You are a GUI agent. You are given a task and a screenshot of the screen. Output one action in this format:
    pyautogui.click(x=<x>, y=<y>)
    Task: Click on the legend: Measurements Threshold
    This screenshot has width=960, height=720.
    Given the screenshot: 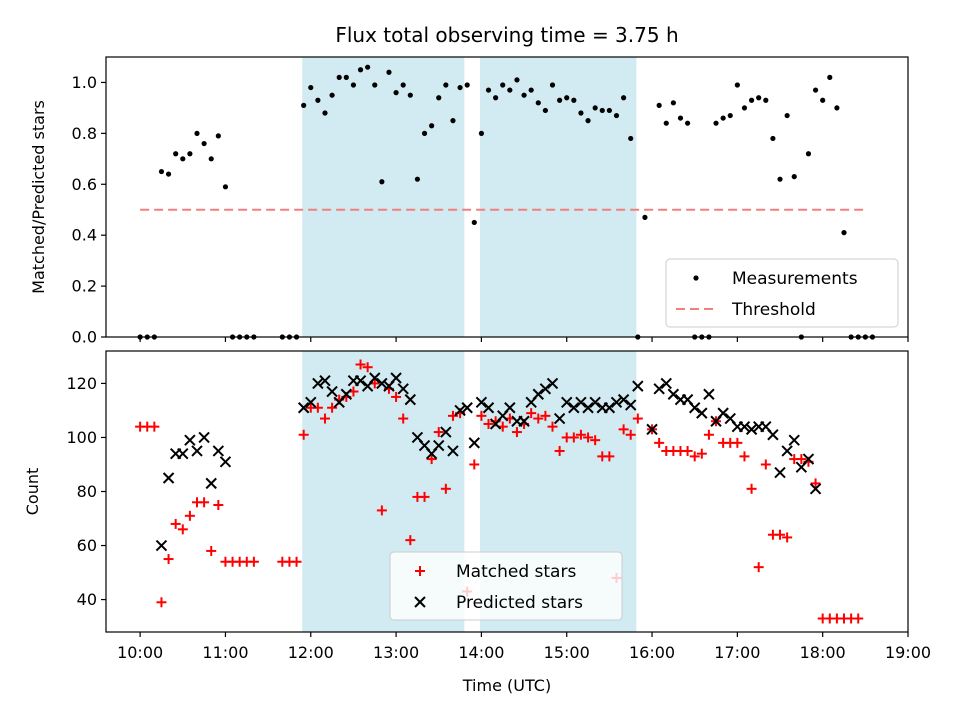 What is the action you would take?
    pyautogui.click(x=782, y=293)
    